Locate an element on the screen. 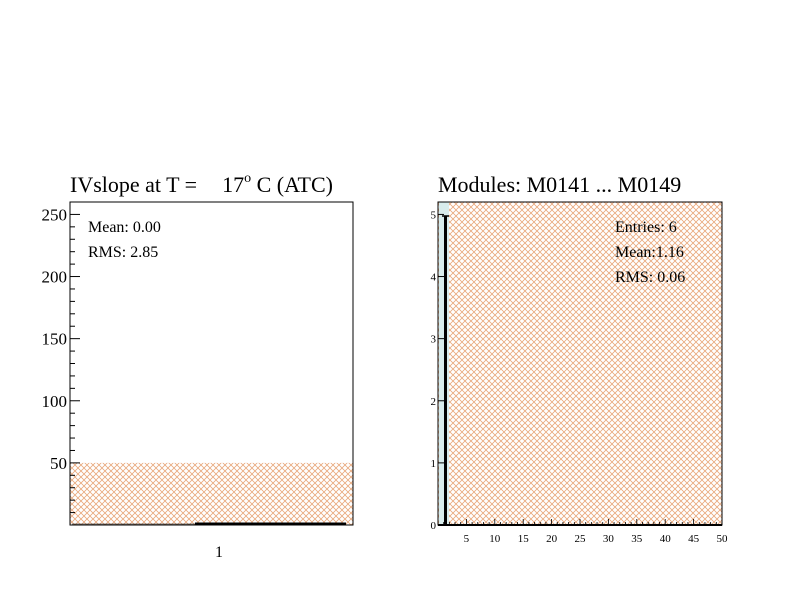  right-y-tick-label: 2 is located at coordinates (434, 402).